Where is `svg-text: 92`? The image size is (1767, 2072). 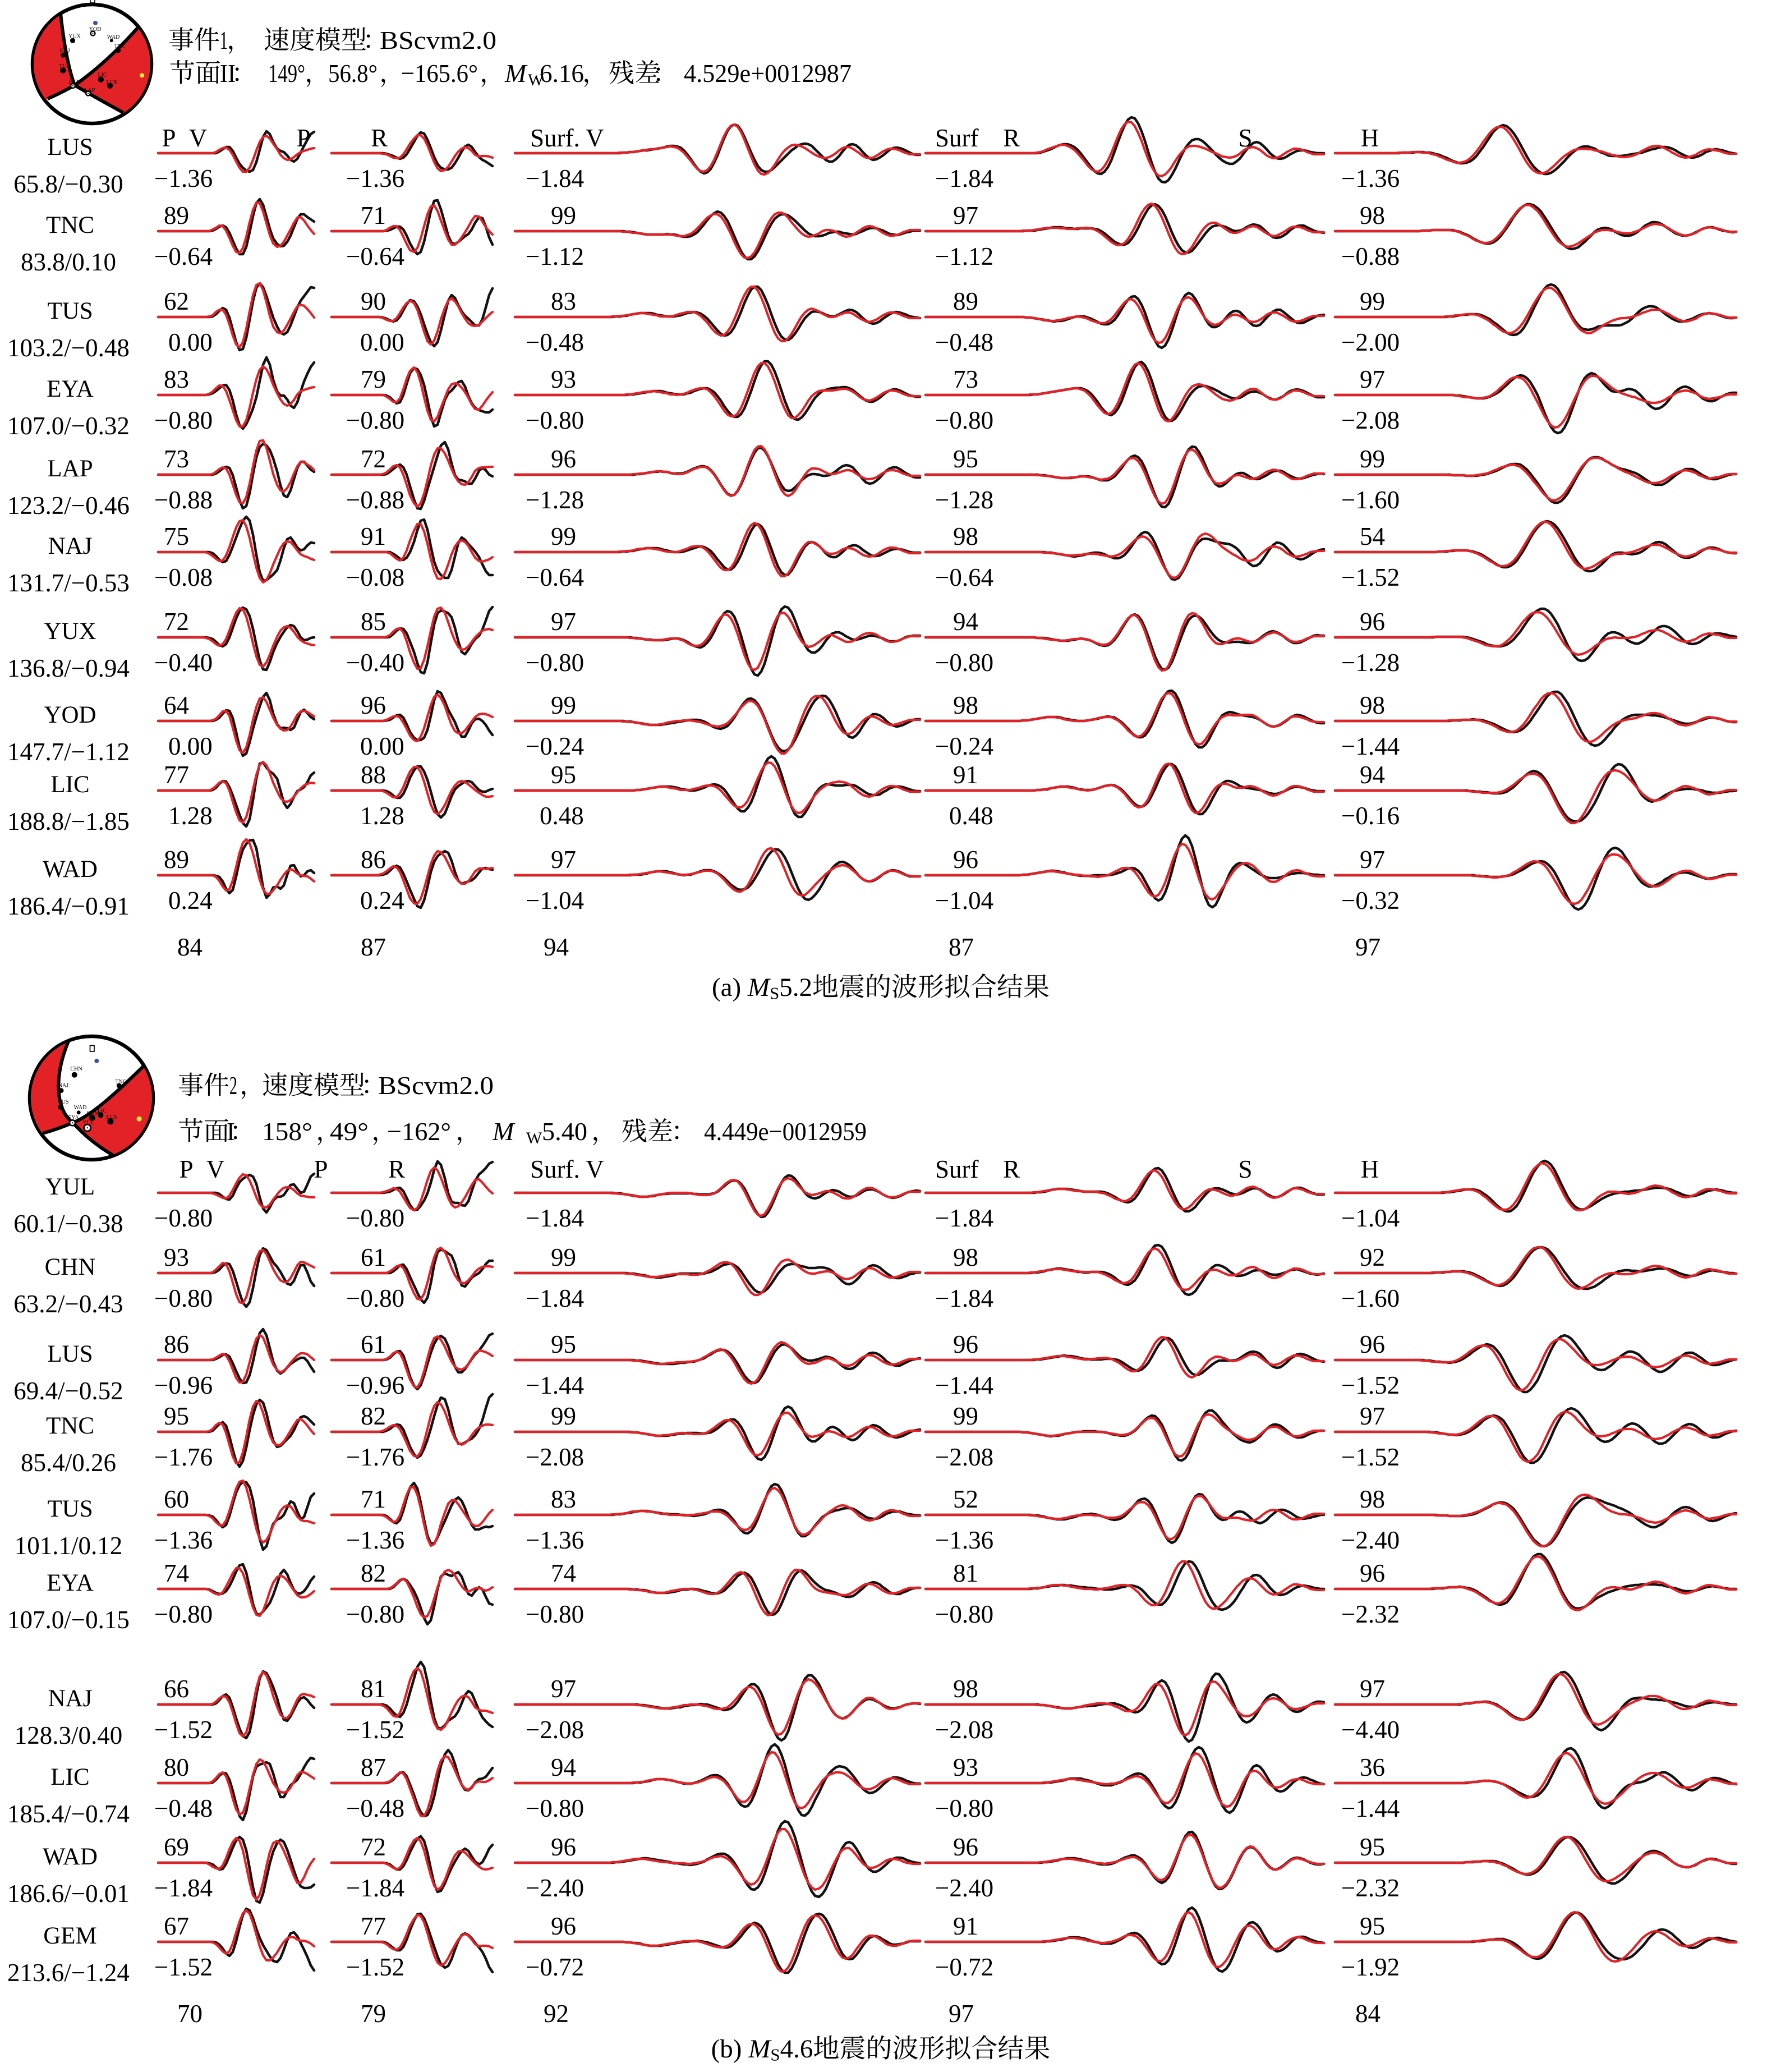
svg-text: 92 is located at coordinates (1373, 1257).